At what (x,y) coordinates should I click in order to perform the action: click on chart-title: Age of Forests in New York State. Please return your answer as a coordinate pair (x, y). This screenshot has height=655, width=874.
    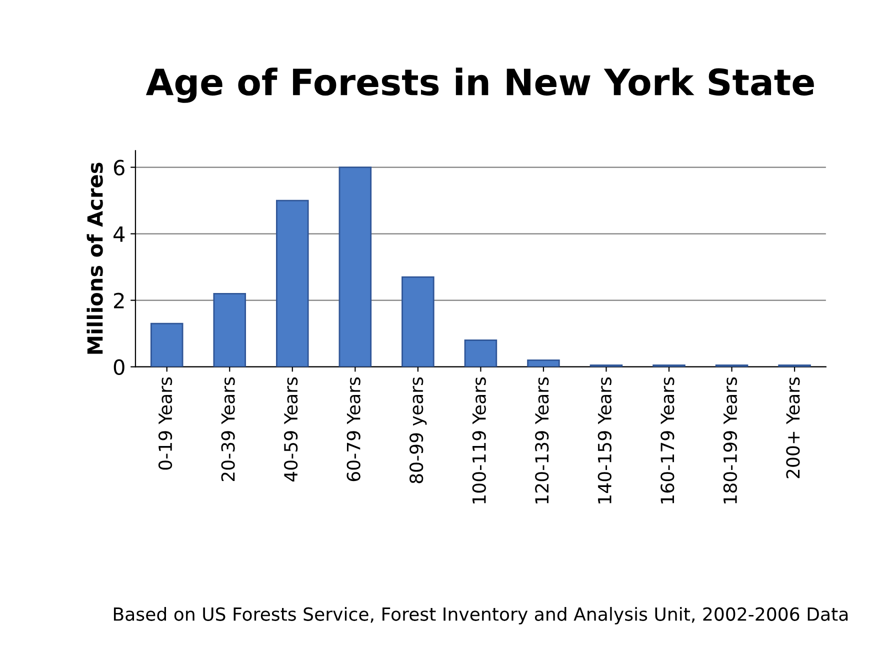
    Looking at the image, I should click on (480, 85).